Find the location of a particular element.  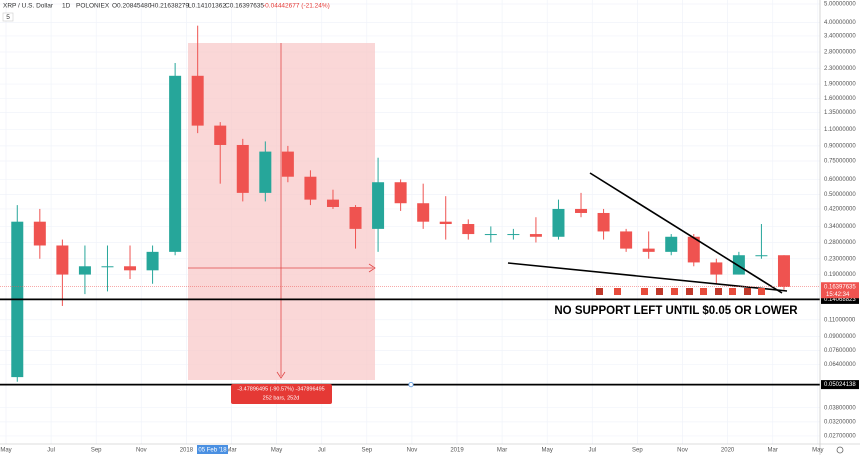

ohlc: H0.21638279 is located at coordinates (169, 6).